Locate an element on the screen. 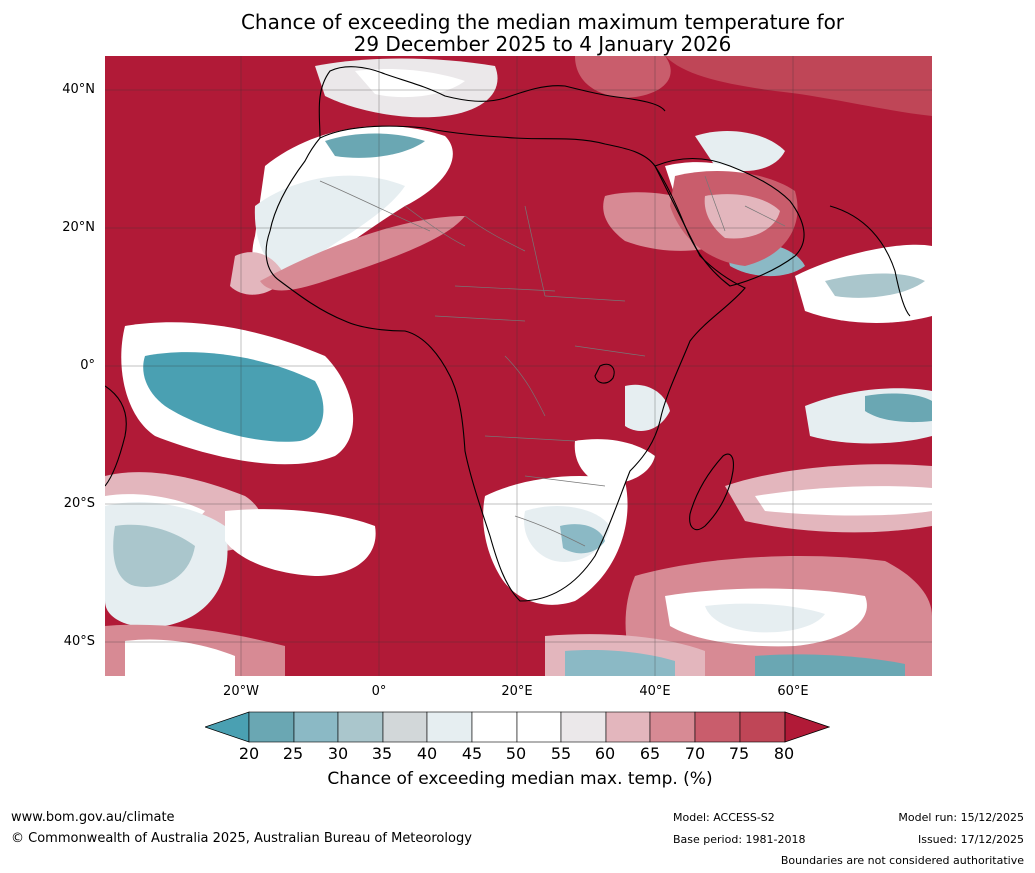 This screenshot has width=1035, height=873. map-title-line2: 29 December 2025 to 4 January 2026 is located at coordinates (542, 44).